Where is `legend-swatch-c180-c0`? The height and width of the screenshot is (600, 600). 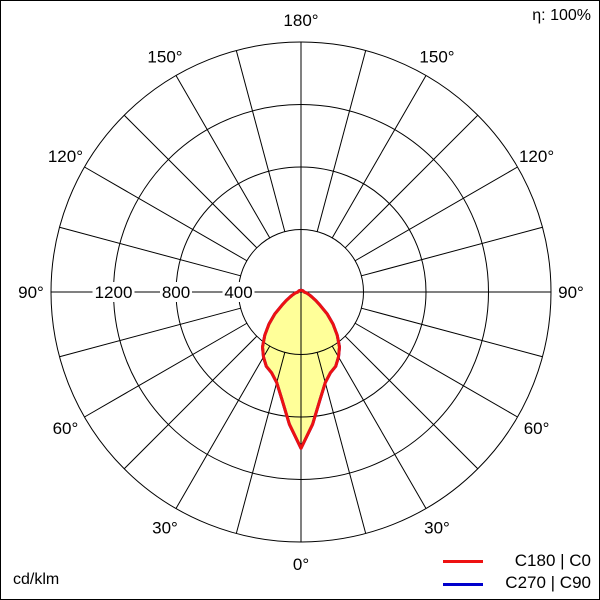
legend-swatch-c180-c0 is located at coordinates (463, 561).